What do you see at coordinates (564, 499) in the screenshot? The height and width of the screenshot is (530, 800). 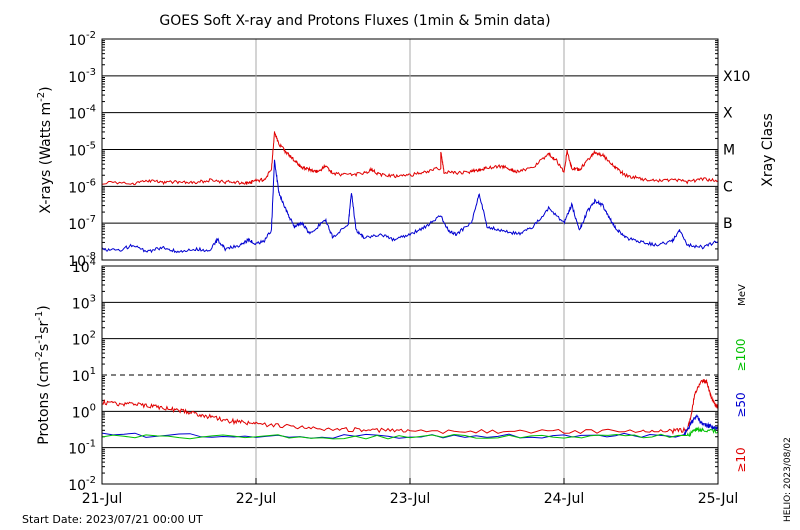 I see `x-tick-label: 24-Jul` at bounding box center [564, 499].